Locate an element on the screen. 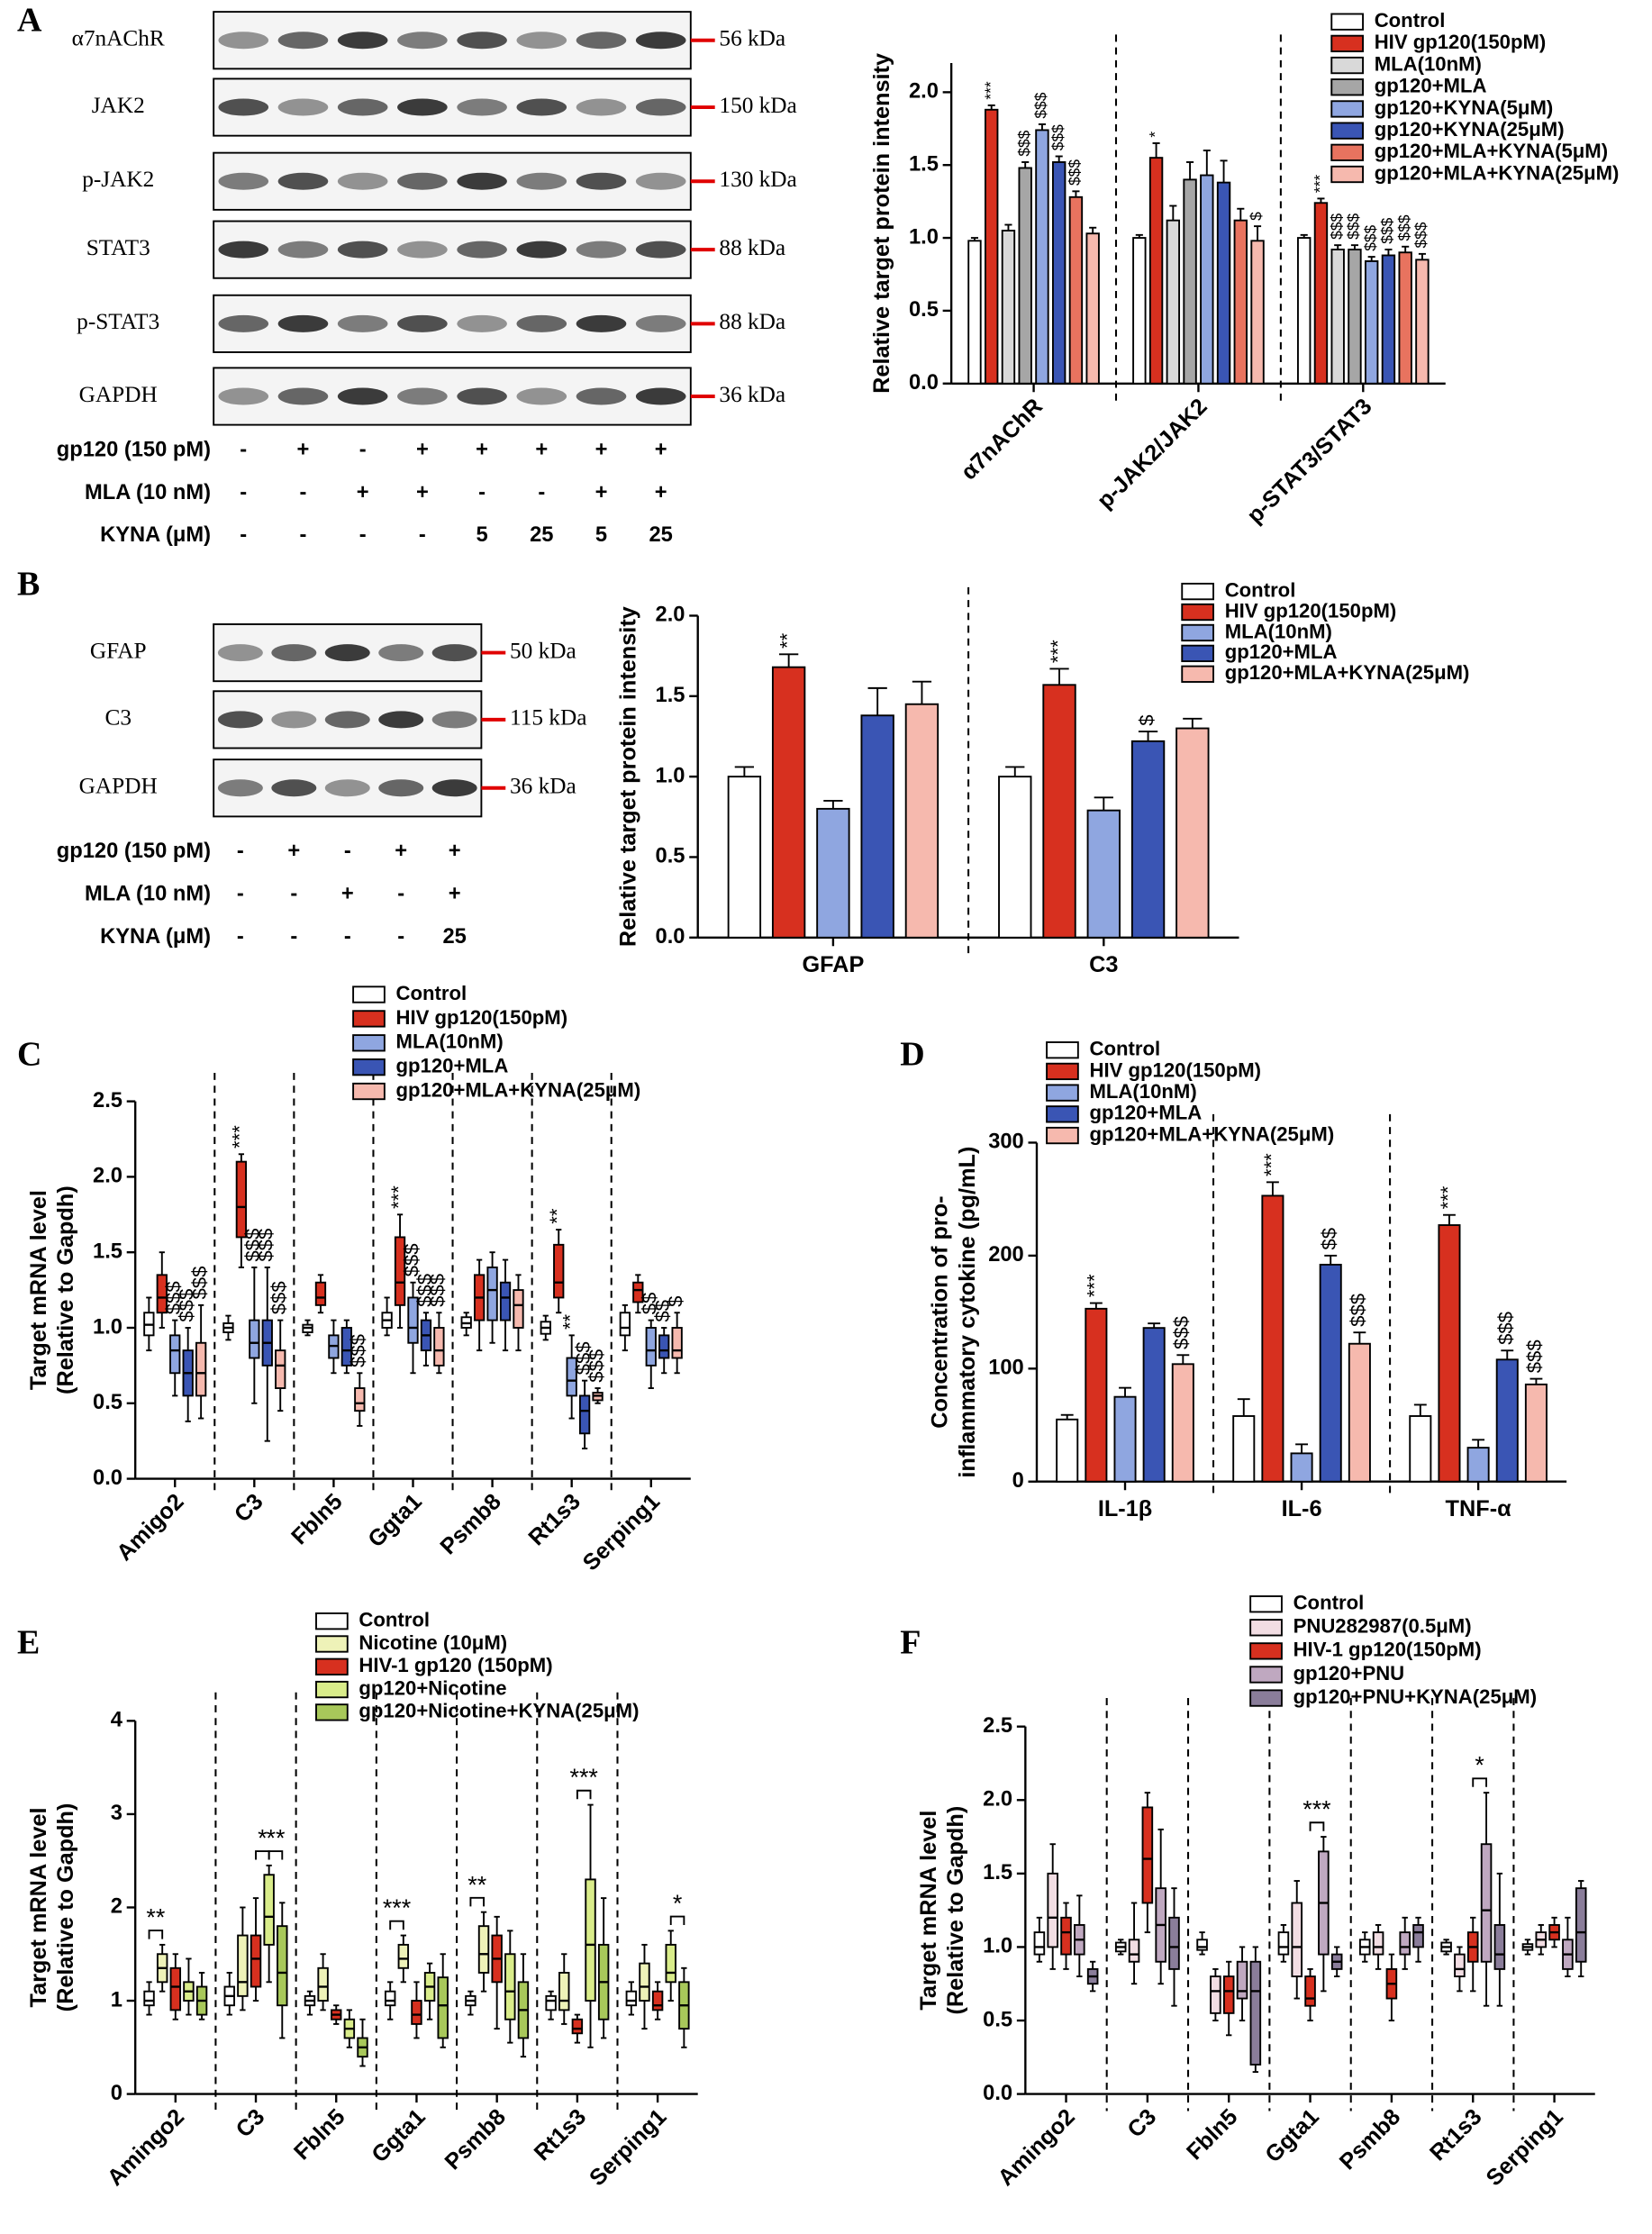 This screenshot has height=2234, width=1652. legend-label: gp120+Nicotine+KYNA(25μM) is located at coordinates (499, 1711).